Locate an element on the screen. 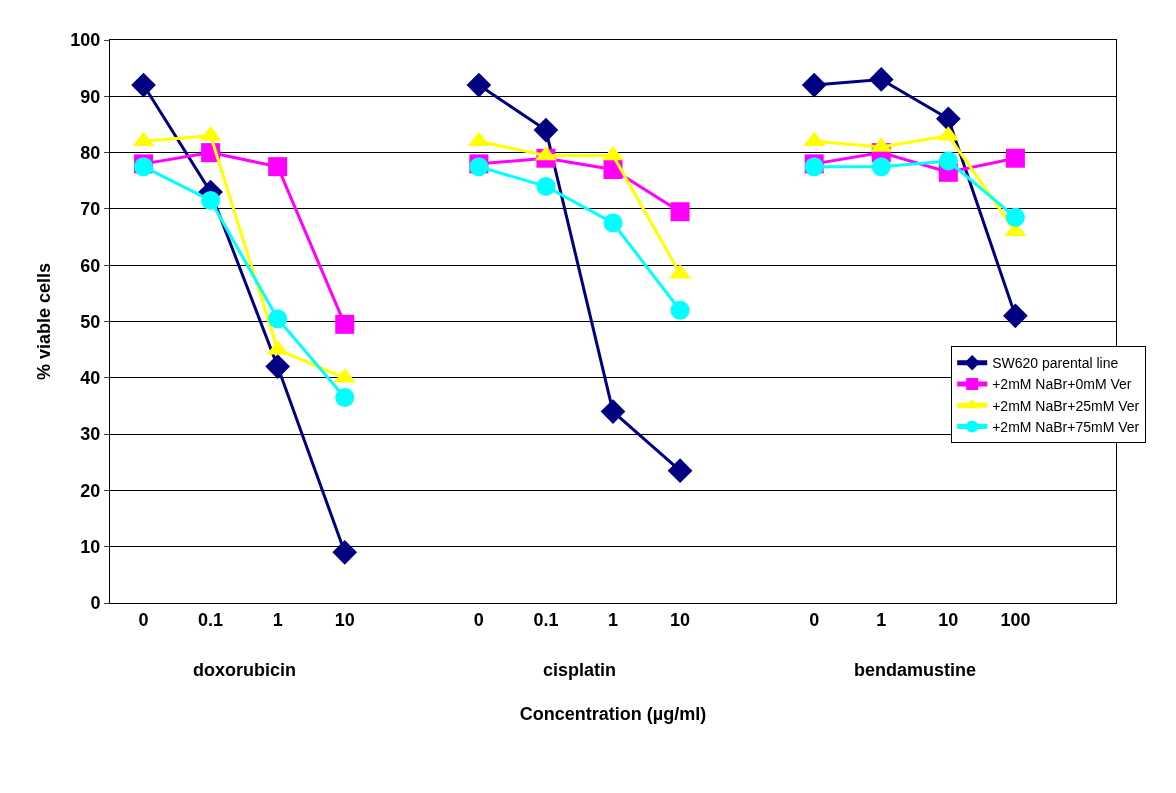 The image size is (1176, 793). text: cisplatin is located at coordinates (580, 670).